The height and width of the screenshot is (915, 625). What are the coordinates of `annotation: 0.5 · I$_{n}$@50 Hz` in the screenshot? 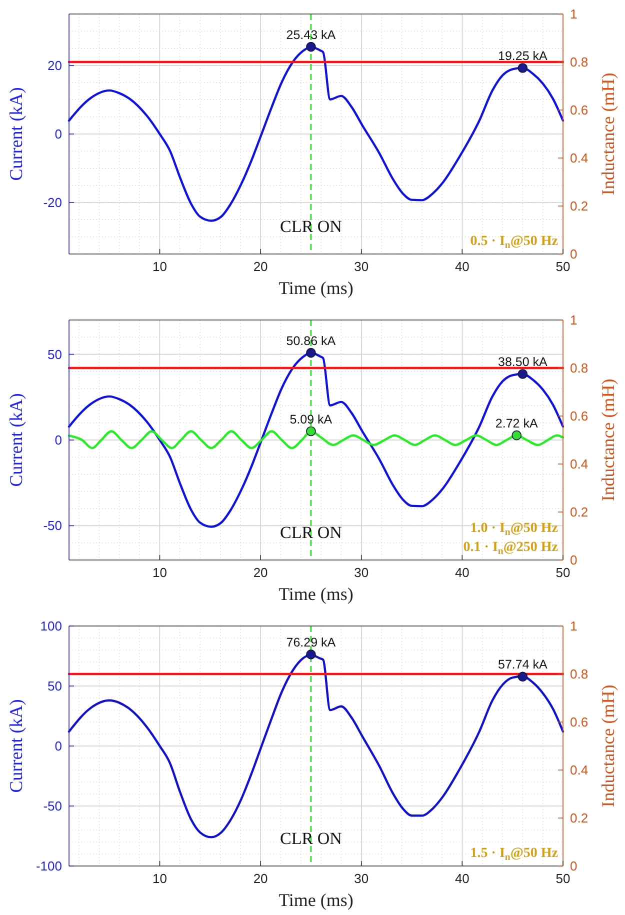 It's located at (514, 242).